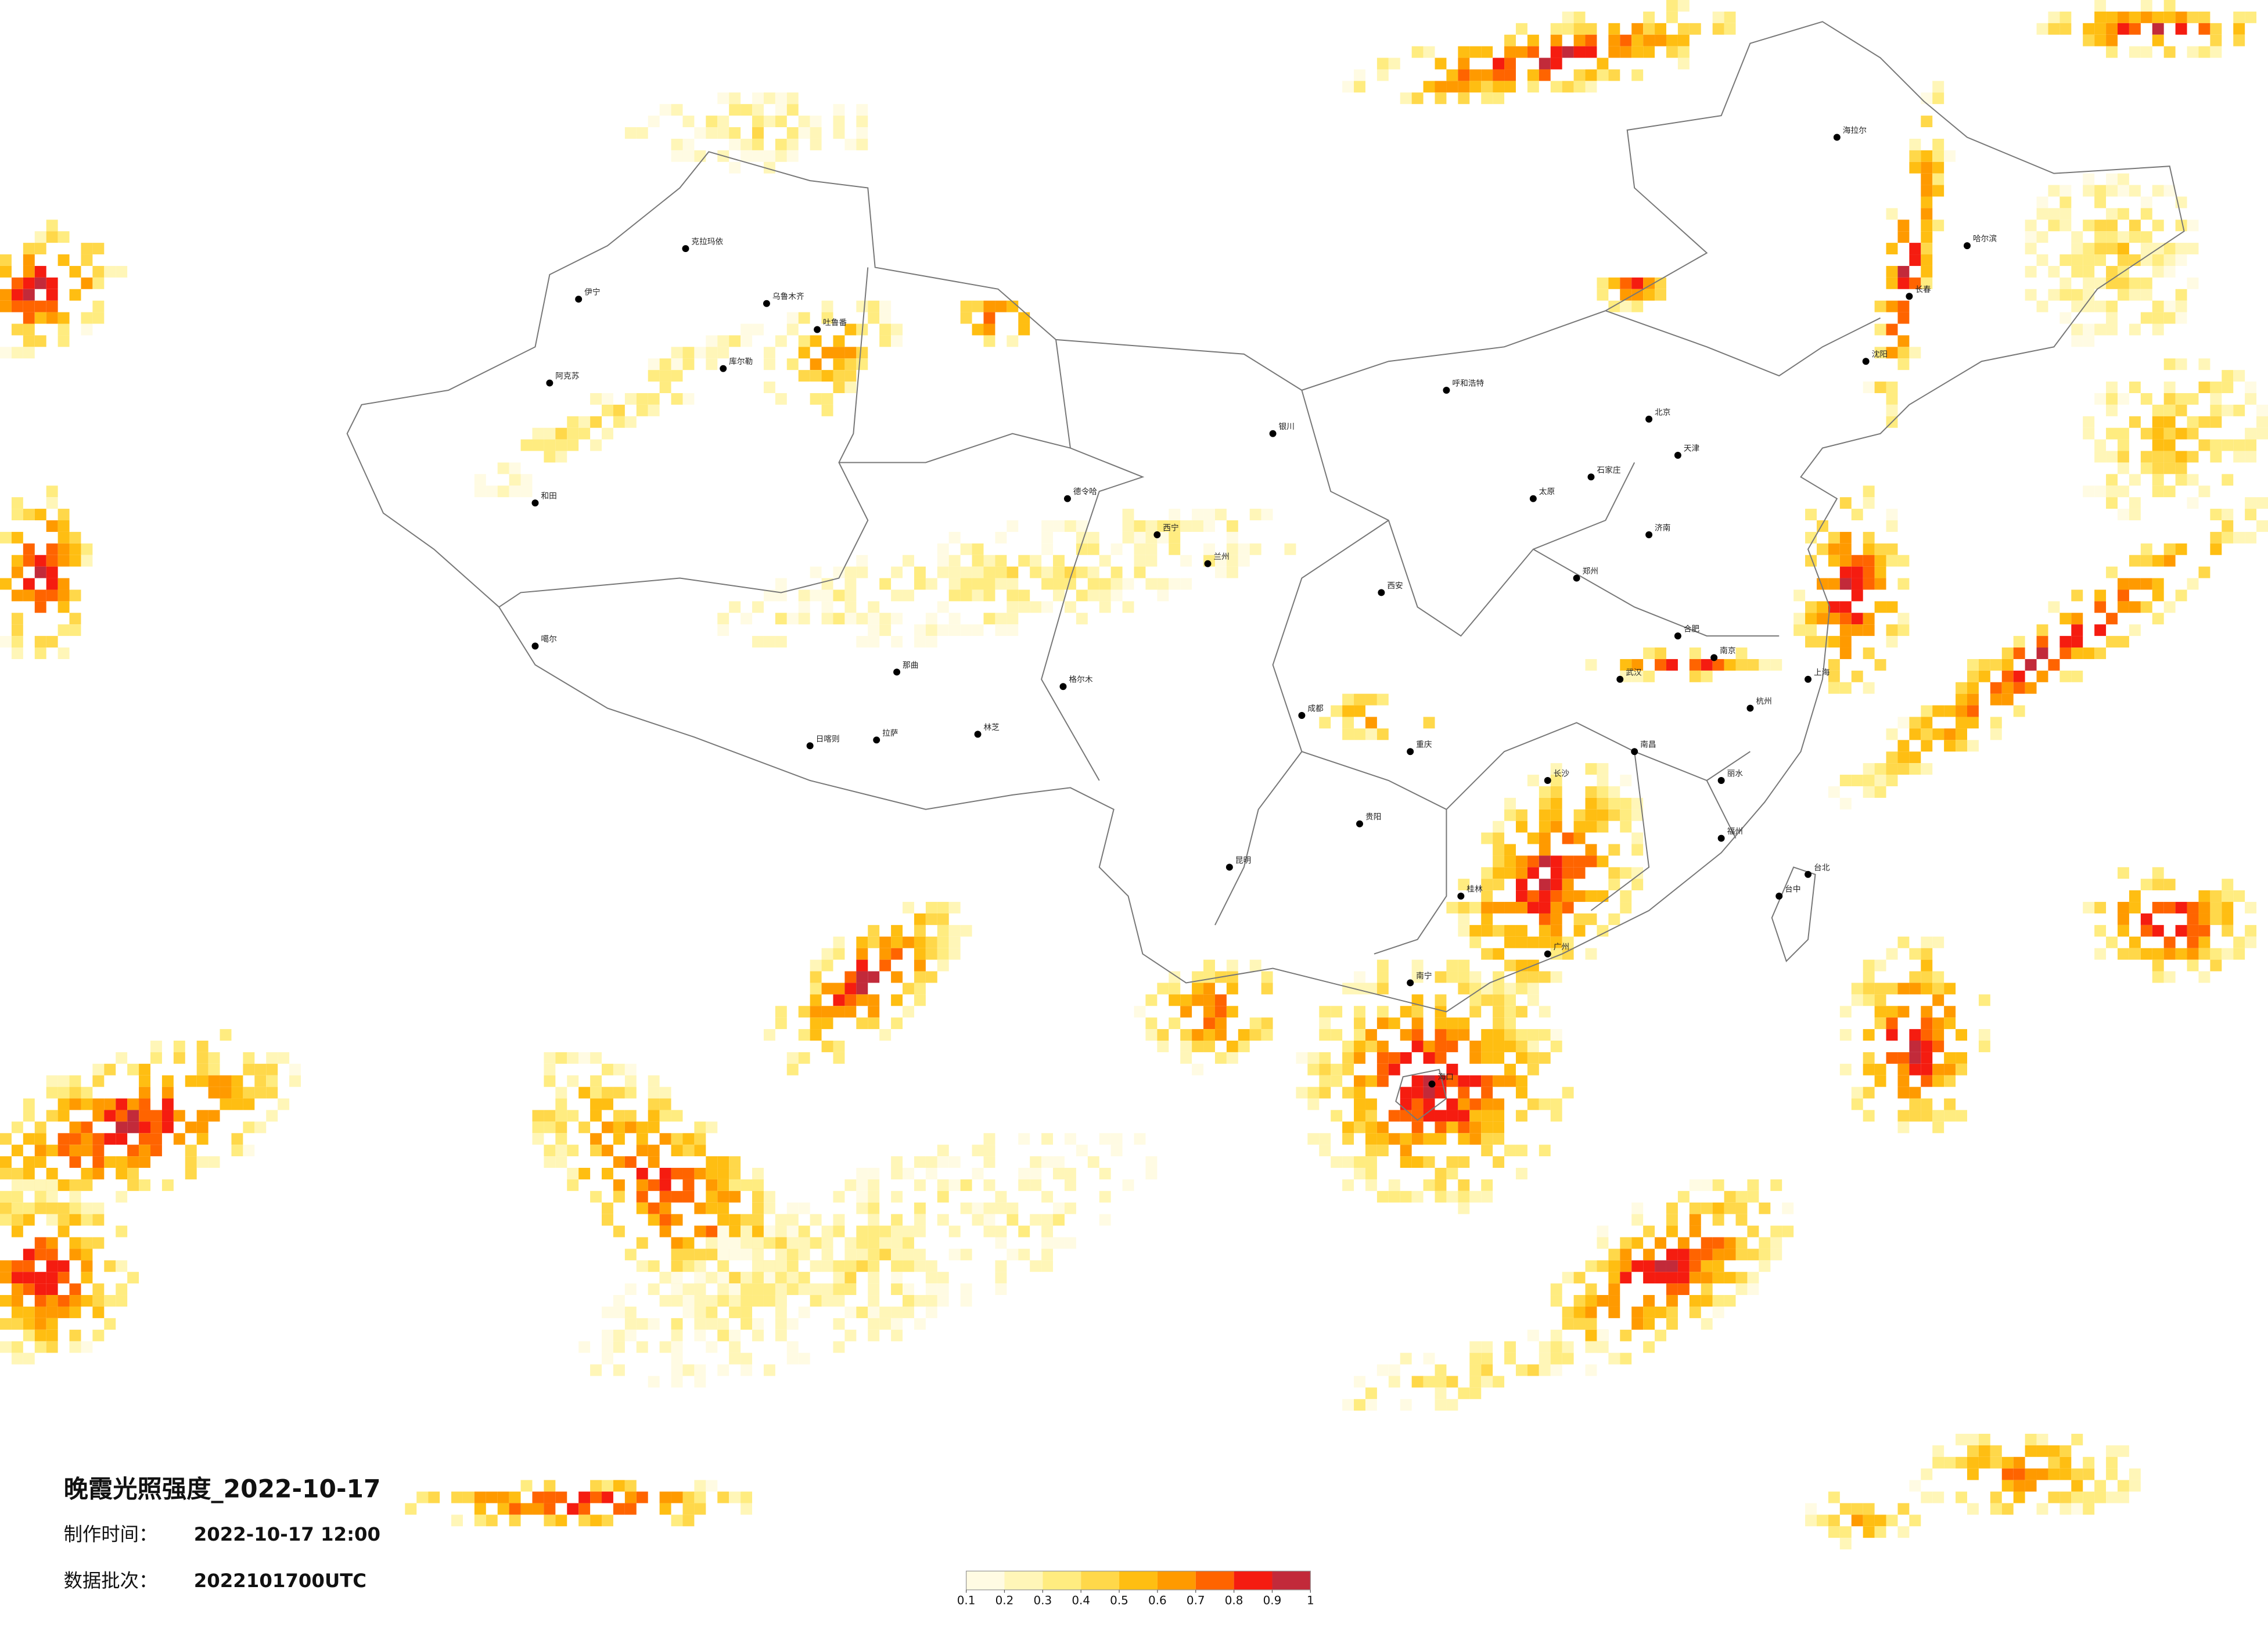  Describe the element at coordinates (1468, 383) in the screenshot. I see `city-label: 呼和浩特` at that location.